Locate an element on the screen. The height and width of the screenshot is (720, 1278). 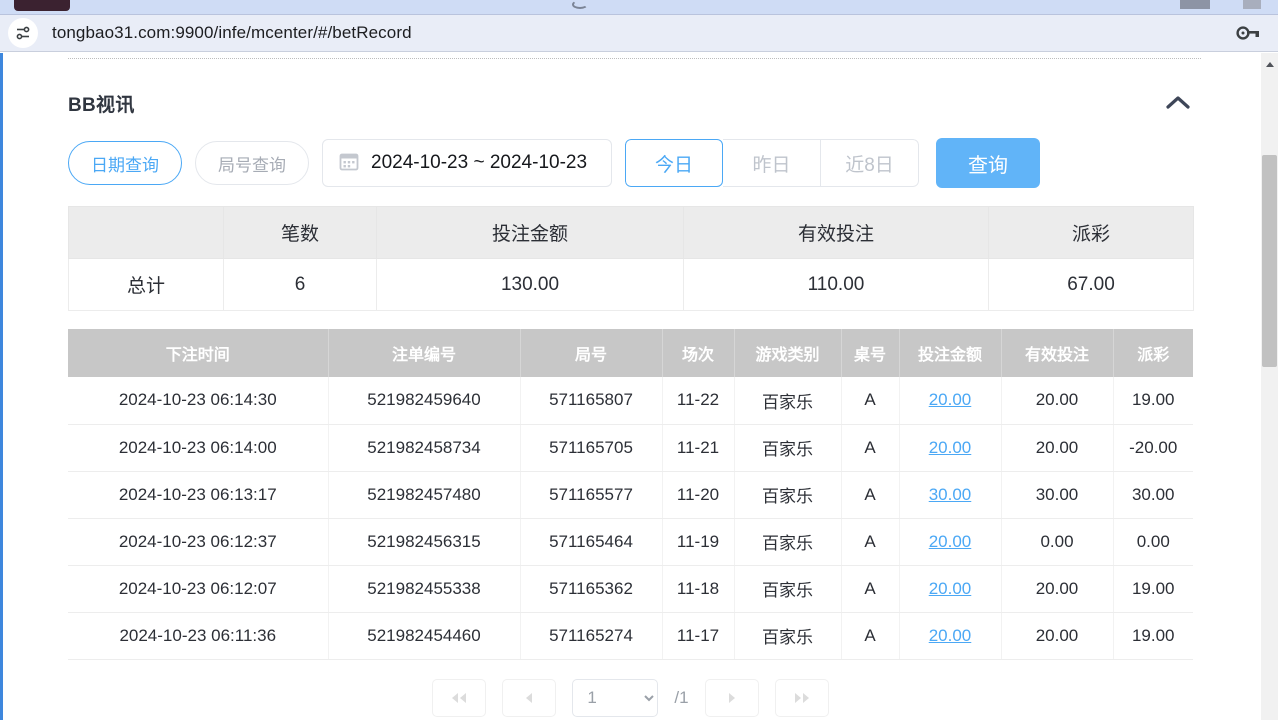
summary-col-blank is located at coordinates (146, 232).